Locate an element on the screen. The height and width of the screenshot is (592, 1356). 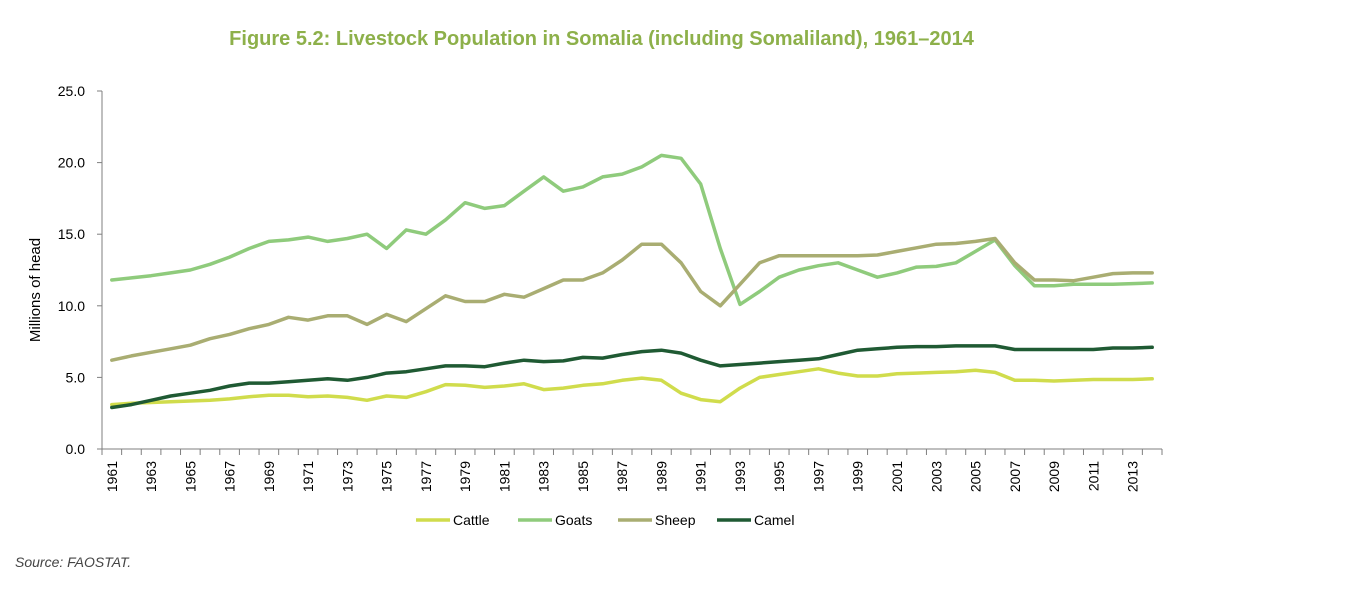
legend-label-camel: Camel is located at coordinates (774, 520).